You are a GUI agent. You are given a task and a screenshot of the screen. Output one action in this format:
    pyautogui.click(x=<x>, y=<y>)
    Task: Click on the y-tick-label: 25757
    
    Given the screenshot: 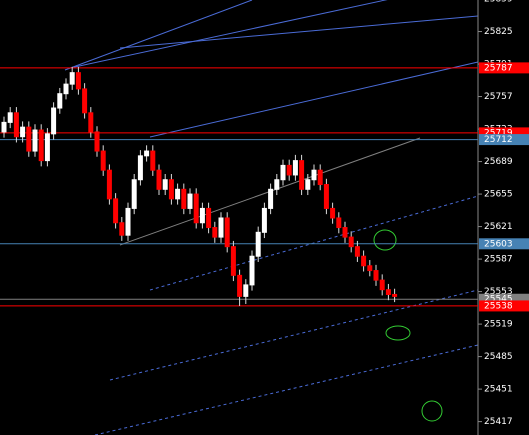 What is the action you would take?
    pyautogui.click(x=498, y=97)
    